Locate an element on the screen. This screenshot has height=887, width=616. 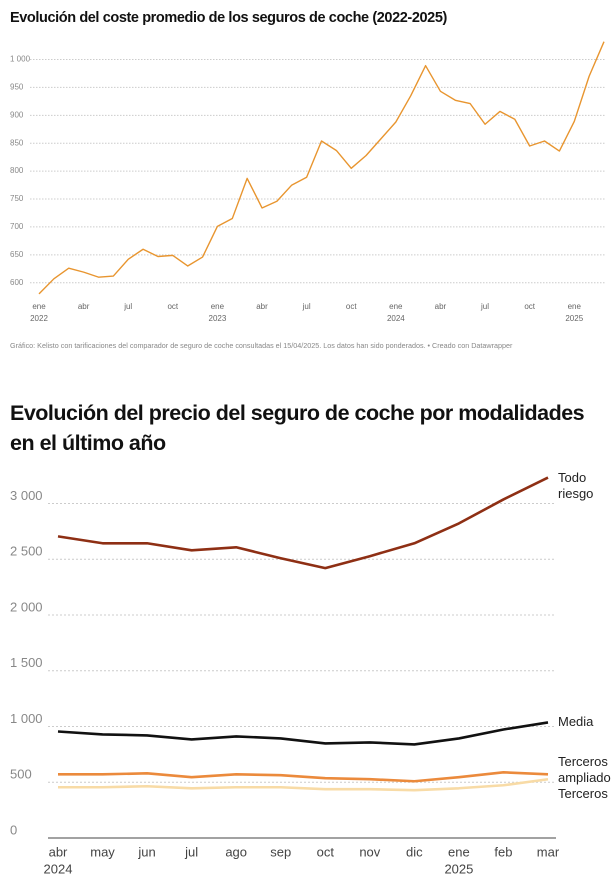
y-tick-label: 2 500 is located at coordinates (26, 551).